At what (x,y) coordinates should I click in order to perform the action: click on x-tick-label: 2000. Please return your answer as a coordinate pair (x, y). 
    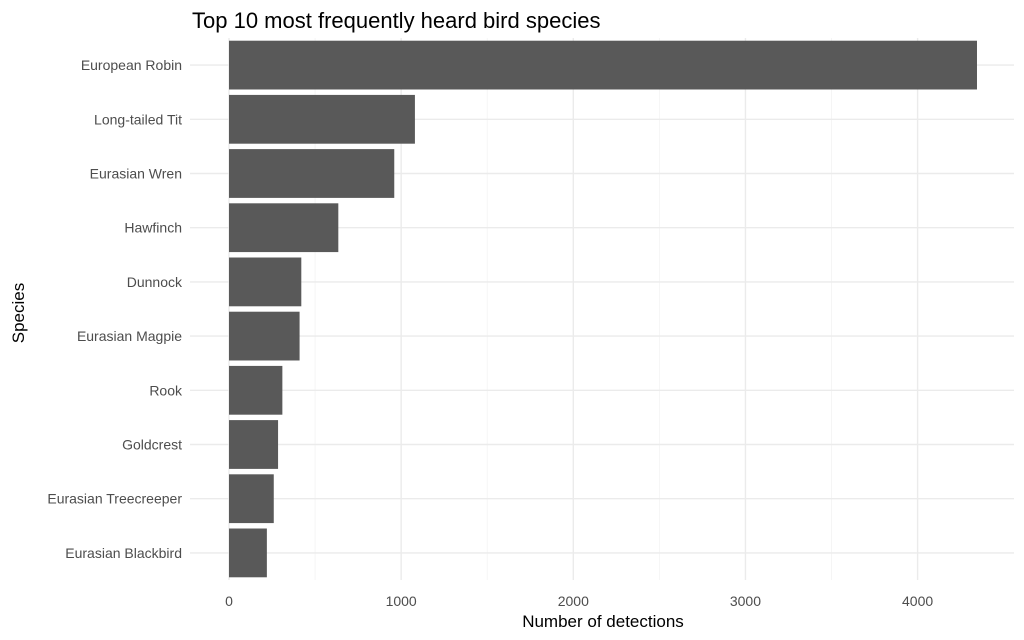
    Looking at the image, I should click on (573, 601).